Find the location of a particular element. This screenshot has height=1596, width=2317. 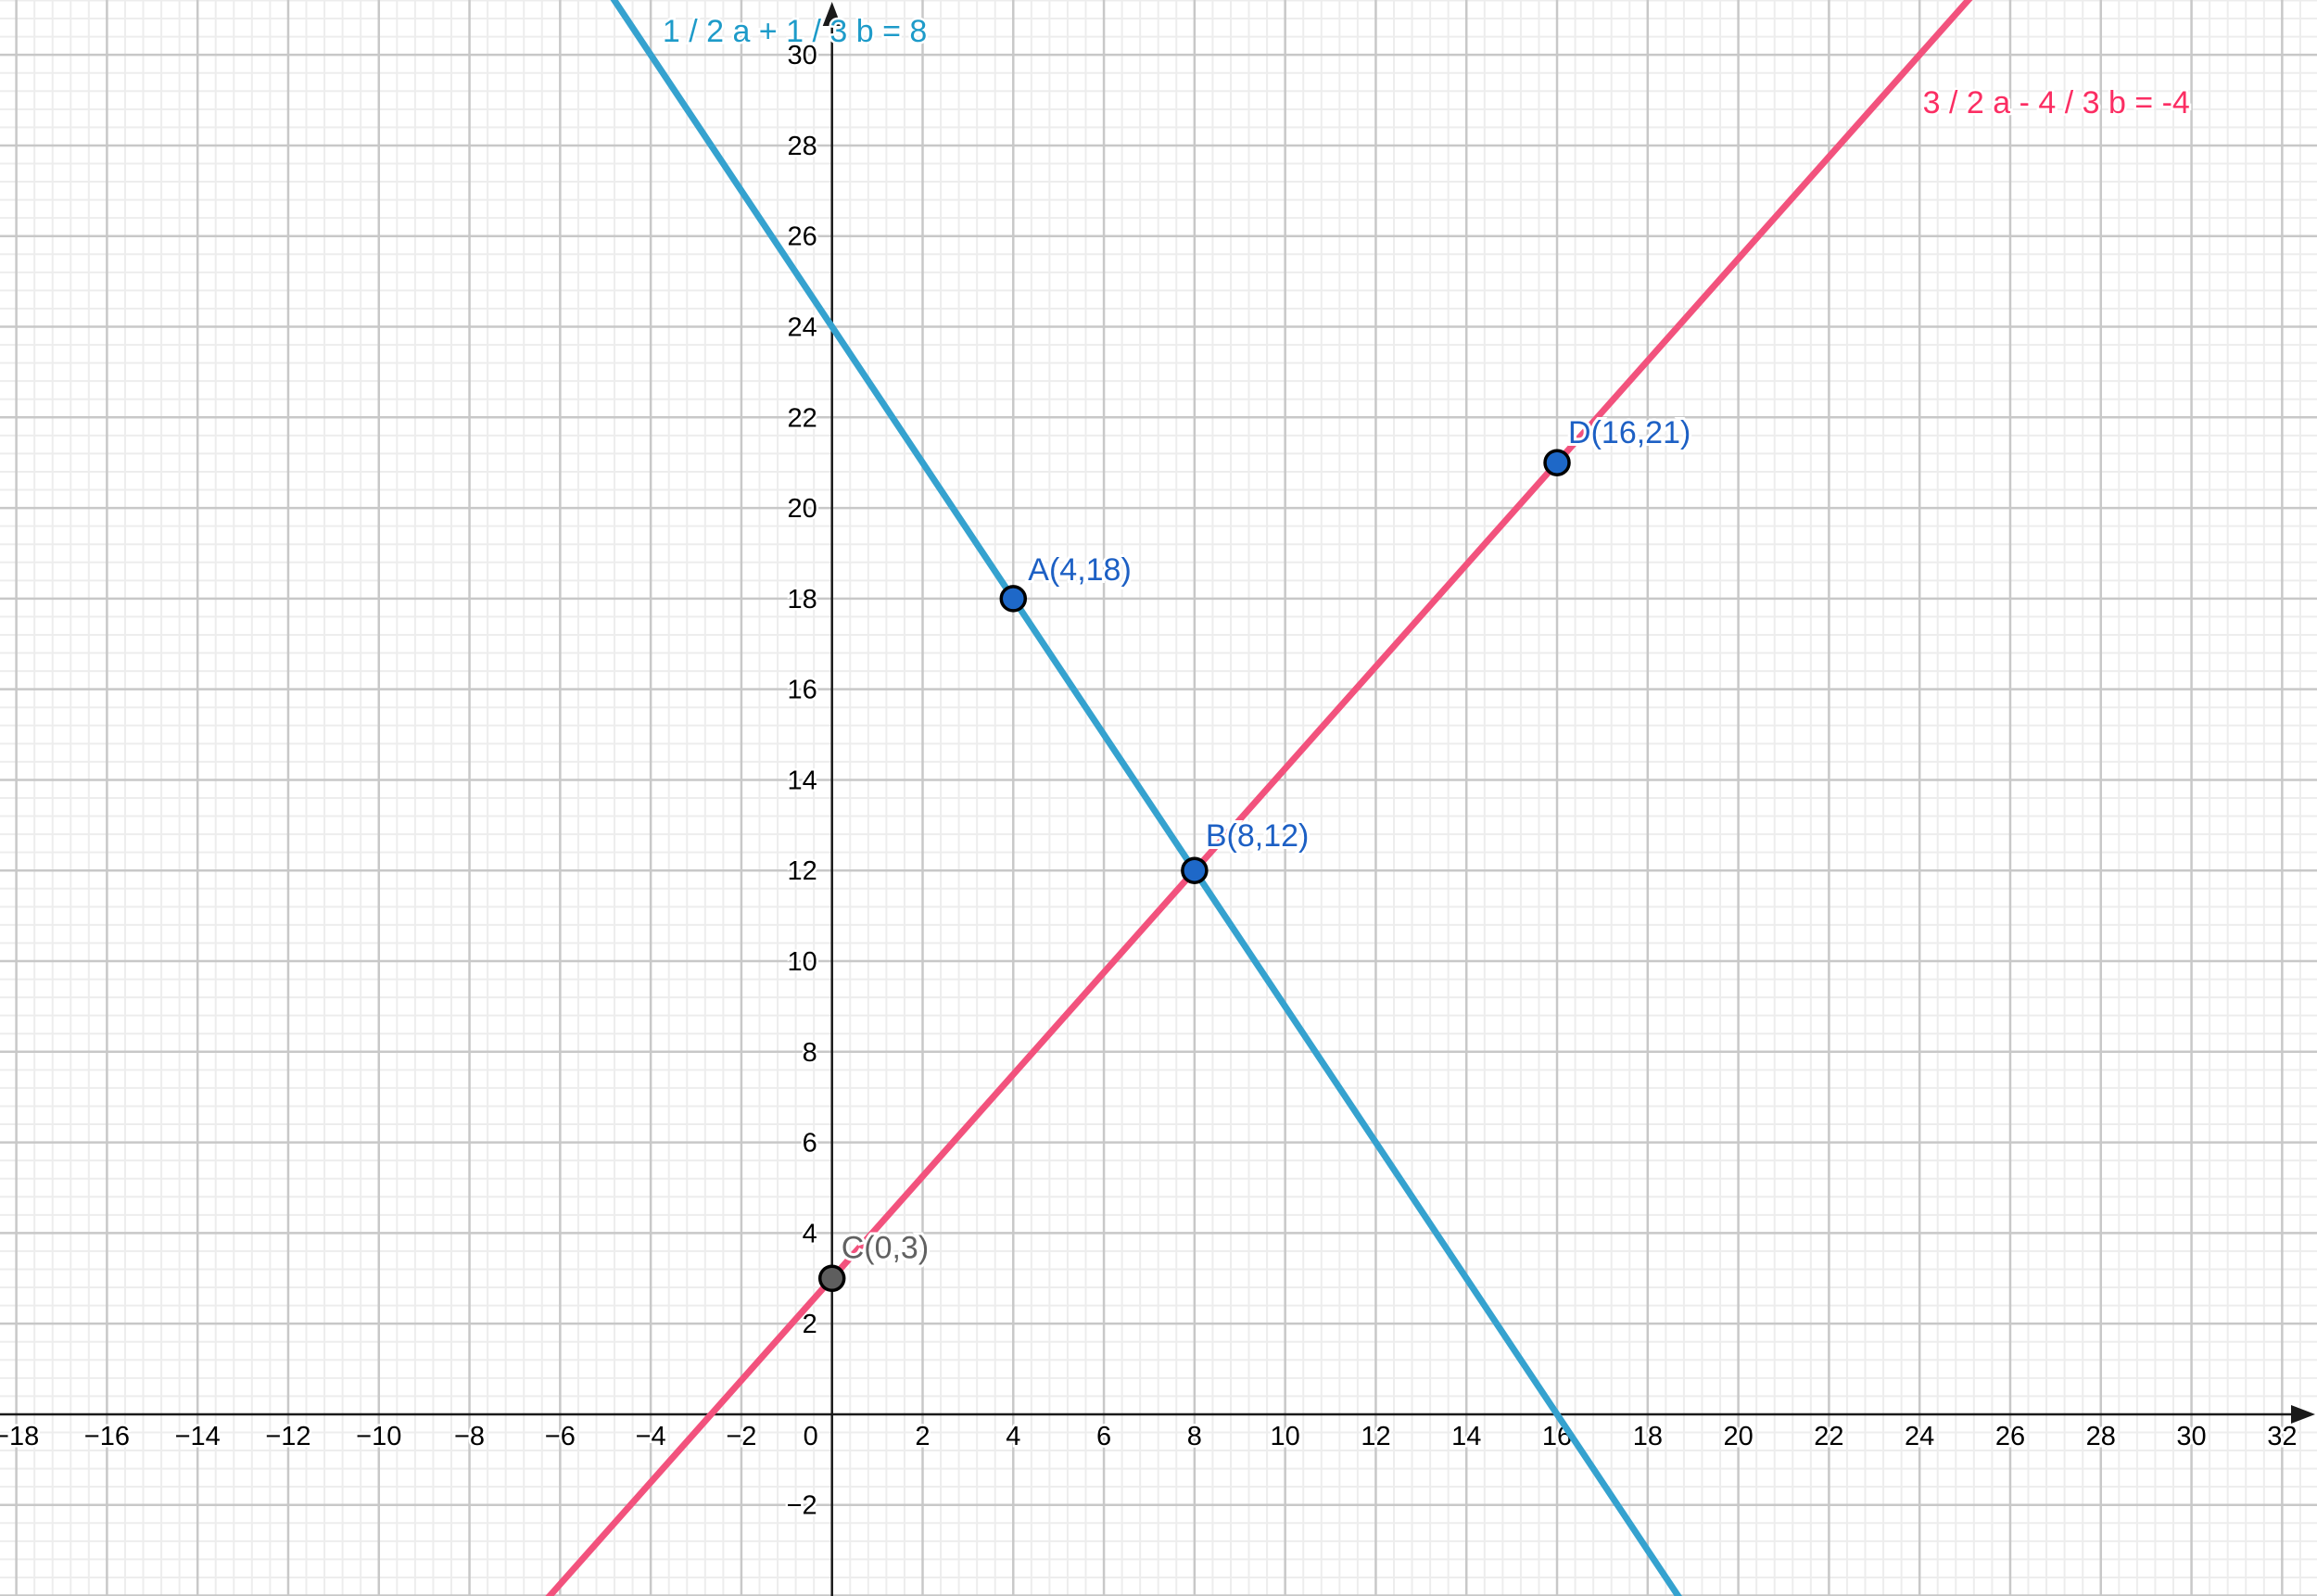

y-tick-label: 4 is located at coordinates (810, 1234).